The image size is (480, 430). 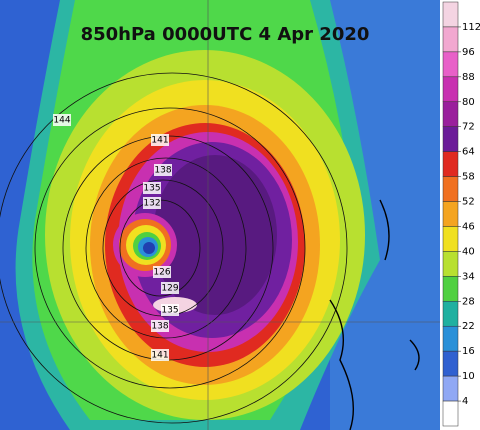 I want to click on contour-label: 129, so click(x=169, y=289).